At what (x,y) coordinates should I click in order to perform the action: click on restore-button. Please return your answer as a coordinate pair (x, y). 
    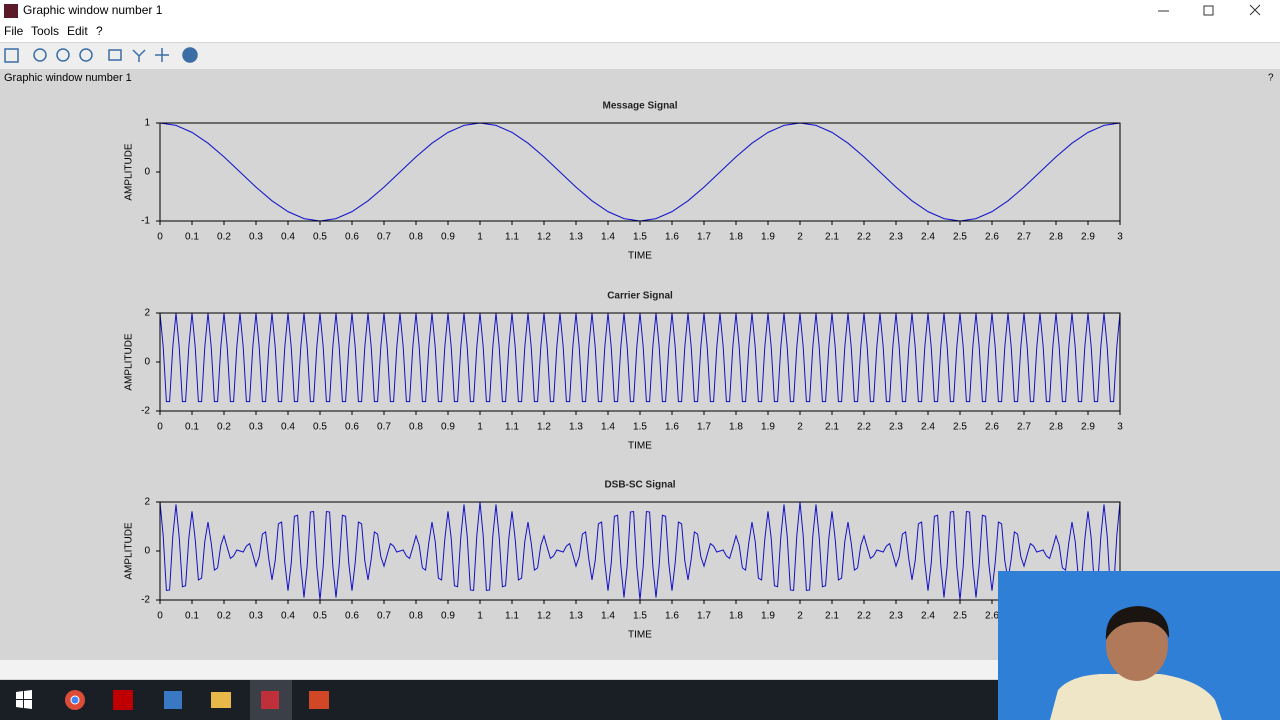
    Looking at the image, I should click on (1208, 10).